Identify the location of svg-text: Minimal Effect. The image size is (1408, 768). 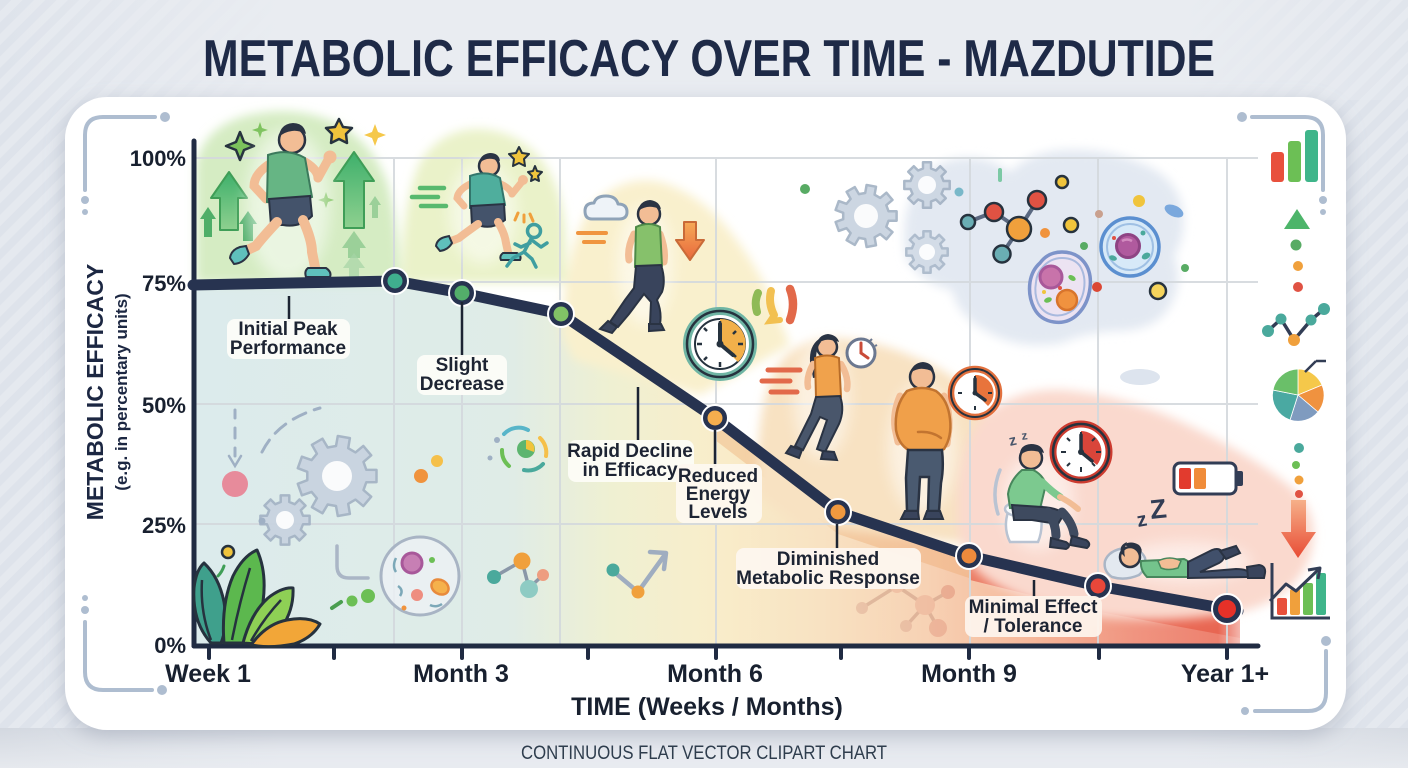
(1033, 607).